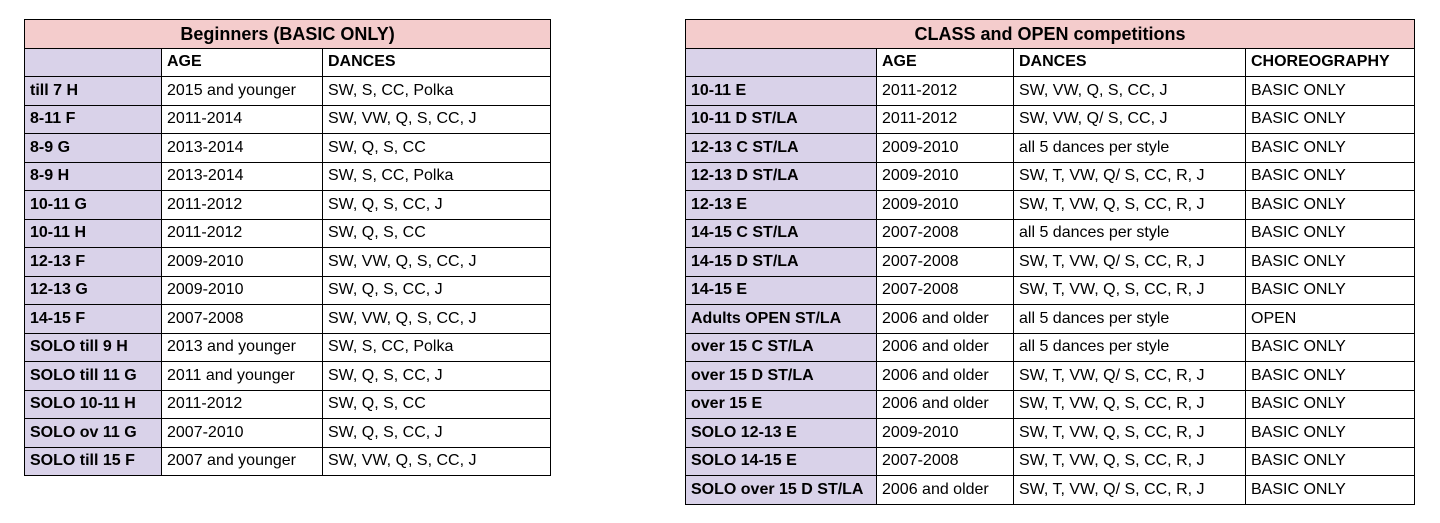  I want to click on class-open-header-row: AGE DANCES CHOREOGRAPHY, so click(1050, 62).